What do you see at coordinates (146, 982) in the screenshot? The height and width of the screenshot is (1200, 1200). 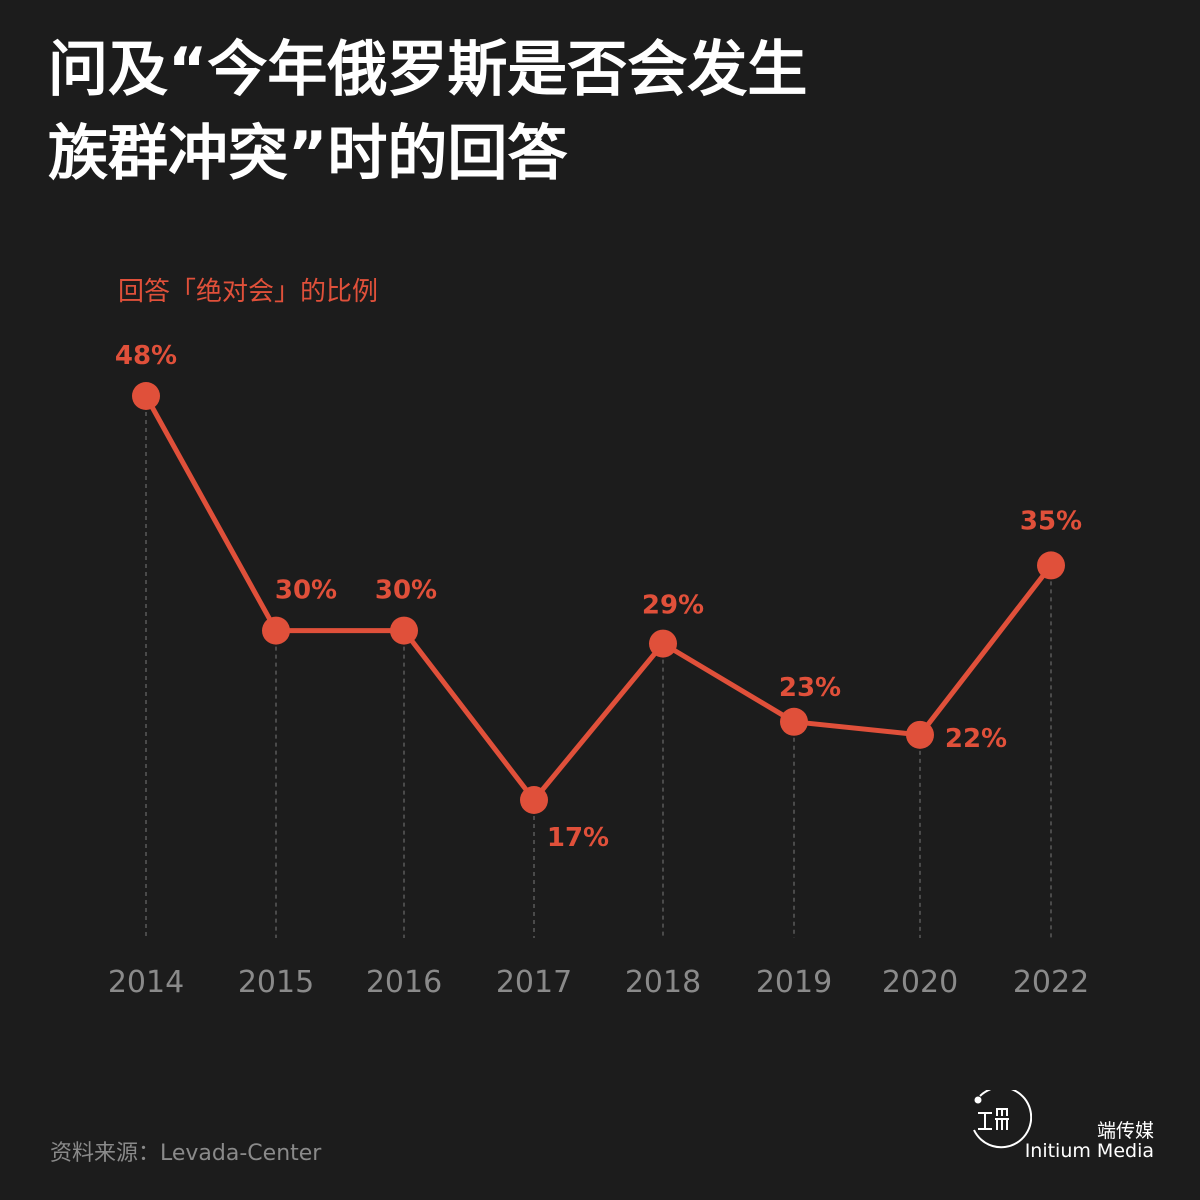 I see `x-tick-label: 2014` at bounding box center [146, 982].